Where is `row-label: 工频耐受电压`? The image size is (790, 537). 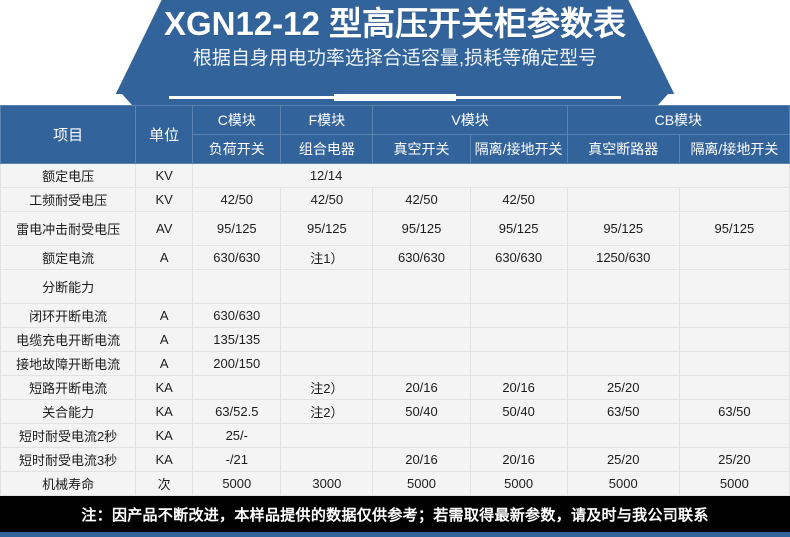
row-label: 工频耐受电压 is located at coordinates (68, 199).